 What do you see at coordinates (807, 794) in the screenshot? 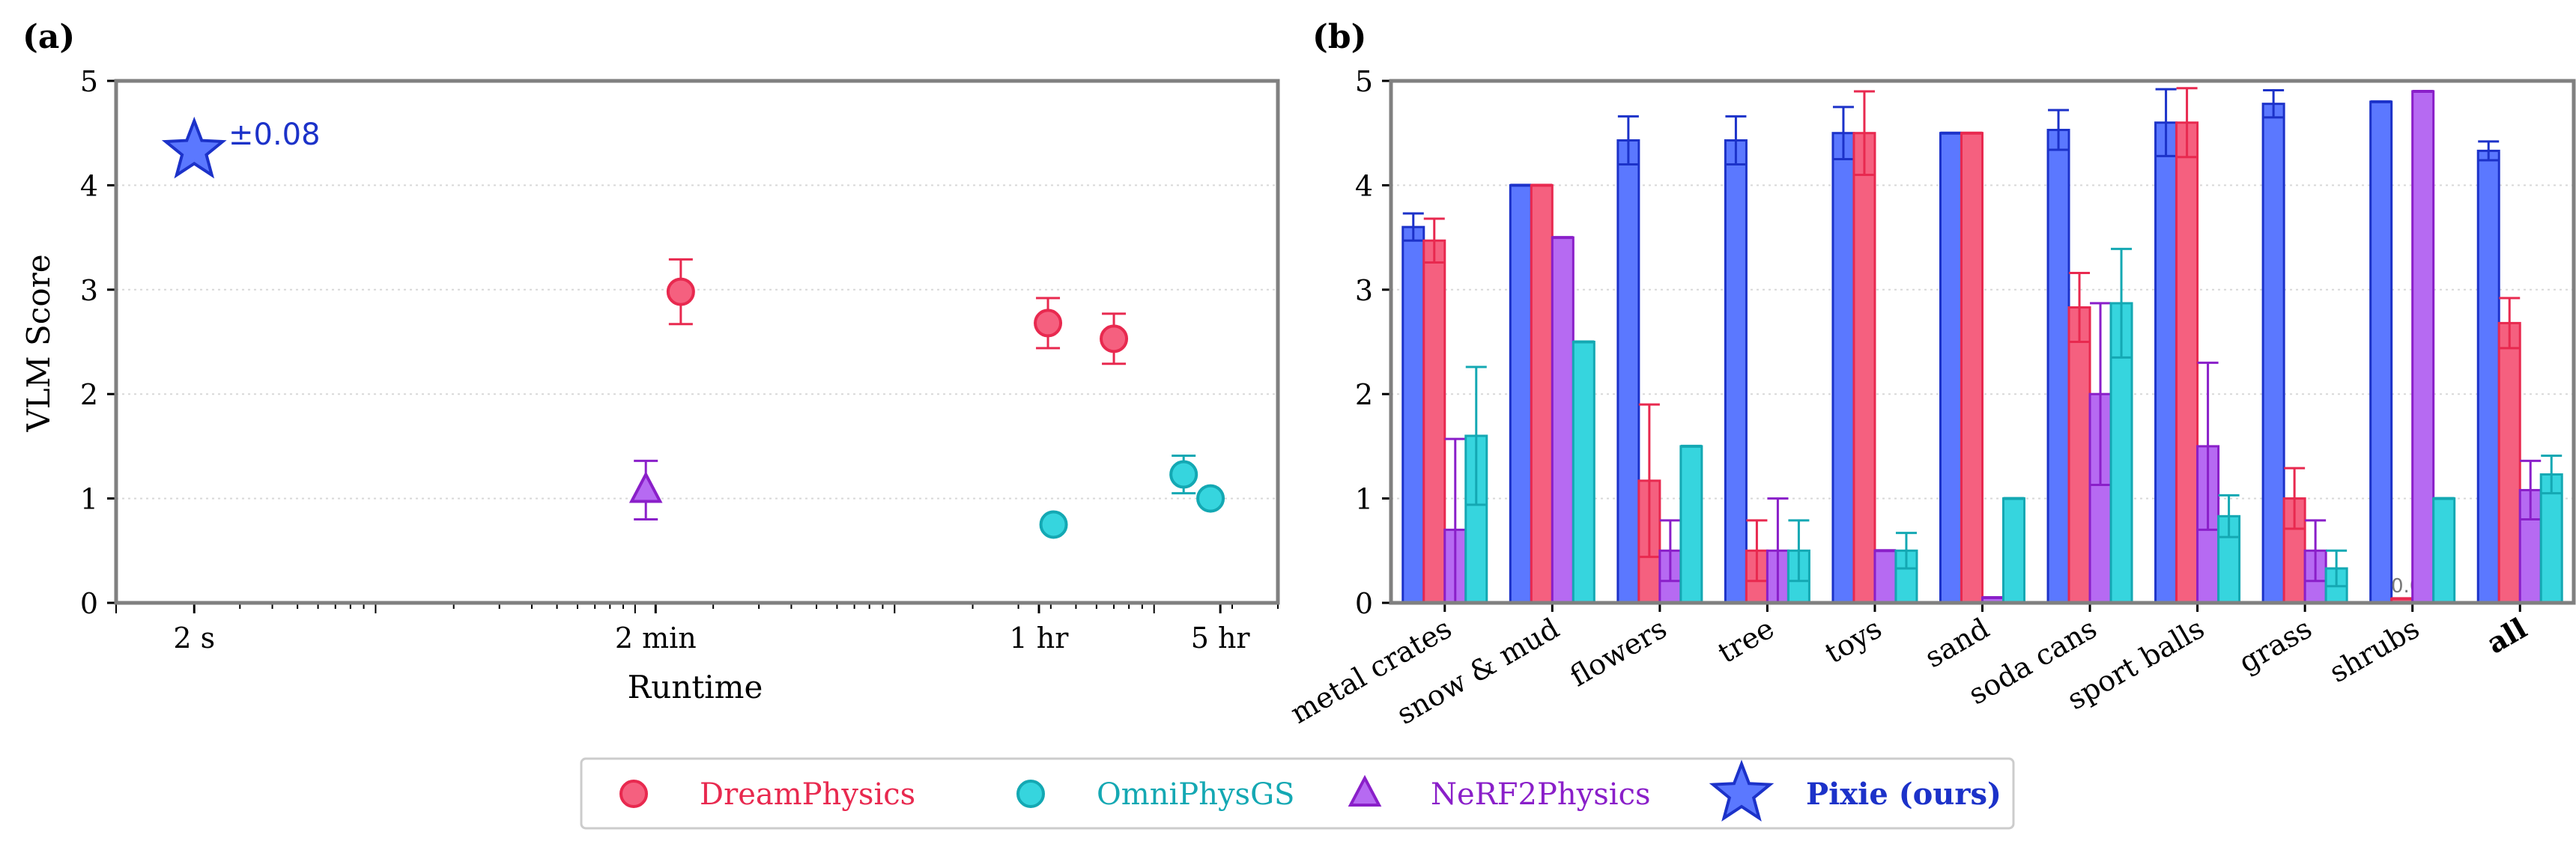
I see `legend-label-dream: DreamPhysics` at bounding box center [807, 794].